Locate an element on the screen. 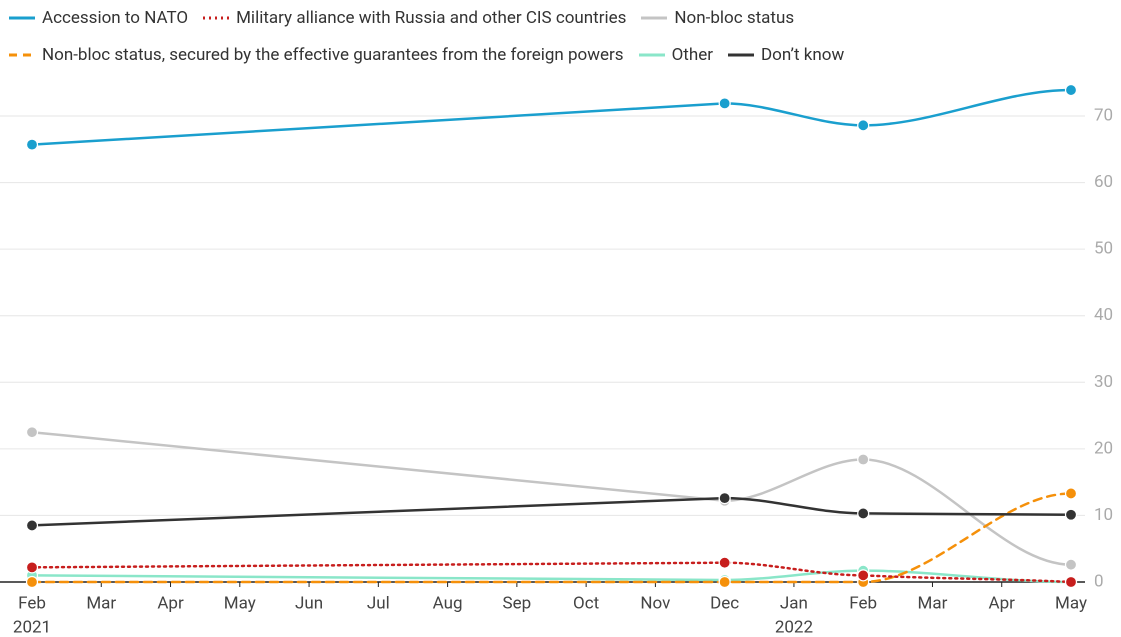 The height and width of the screenshot is (637, 1121). legend-item: Other is located at coordinates (675, 55).